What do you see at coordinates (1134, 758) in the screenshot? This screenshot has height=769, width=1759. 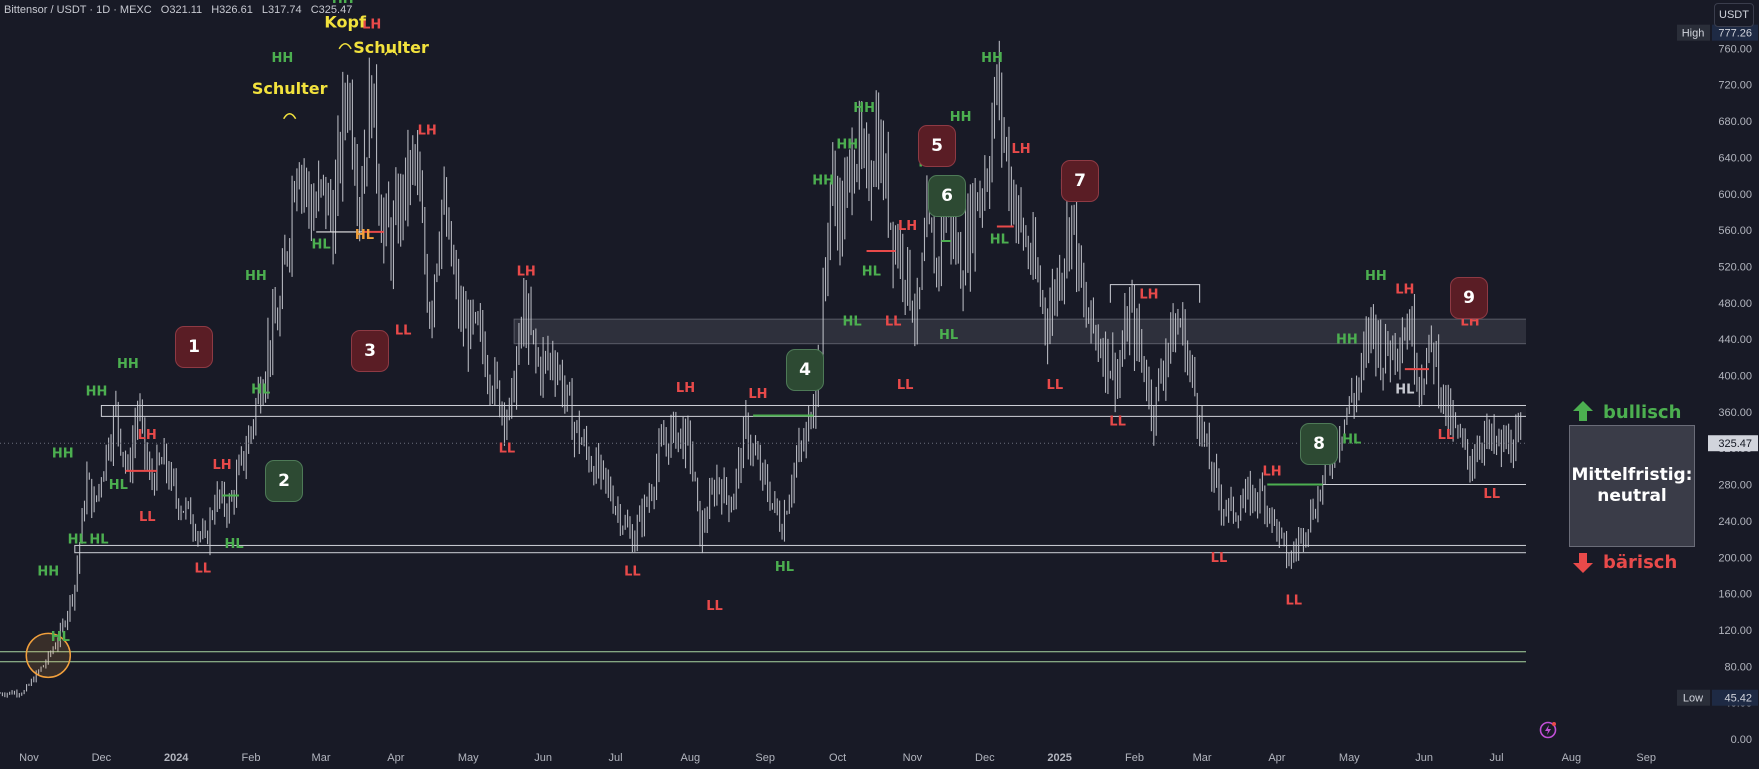 I see `x-tick-label: Feb` at bounding box center [1134, 758].